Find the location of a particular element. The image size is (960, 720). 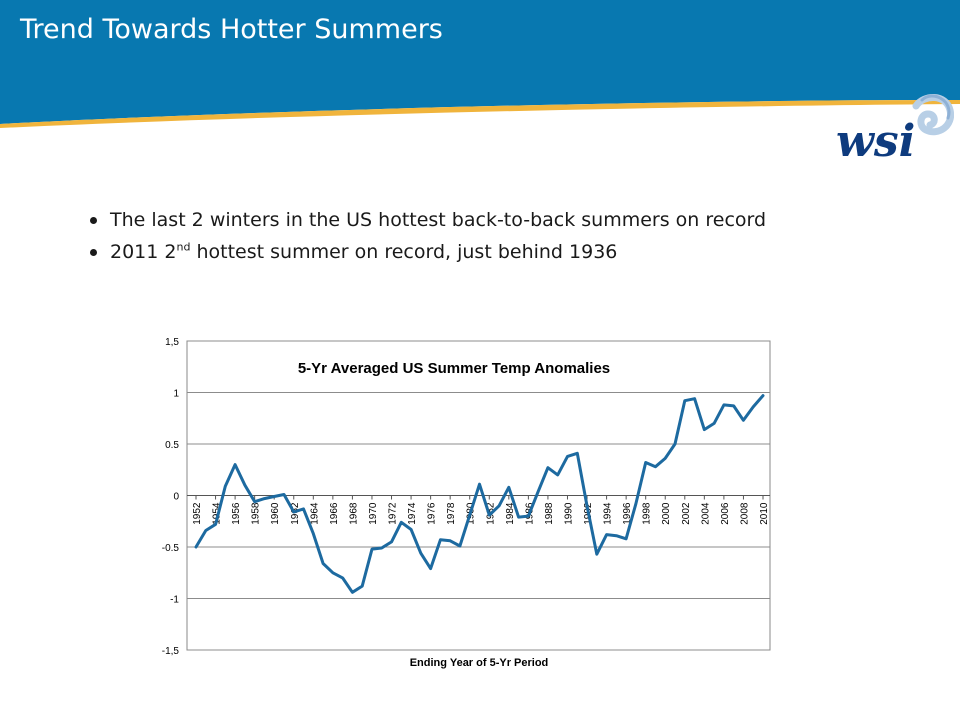

wsi-logo: wsi is located at coordinates (895, 128).